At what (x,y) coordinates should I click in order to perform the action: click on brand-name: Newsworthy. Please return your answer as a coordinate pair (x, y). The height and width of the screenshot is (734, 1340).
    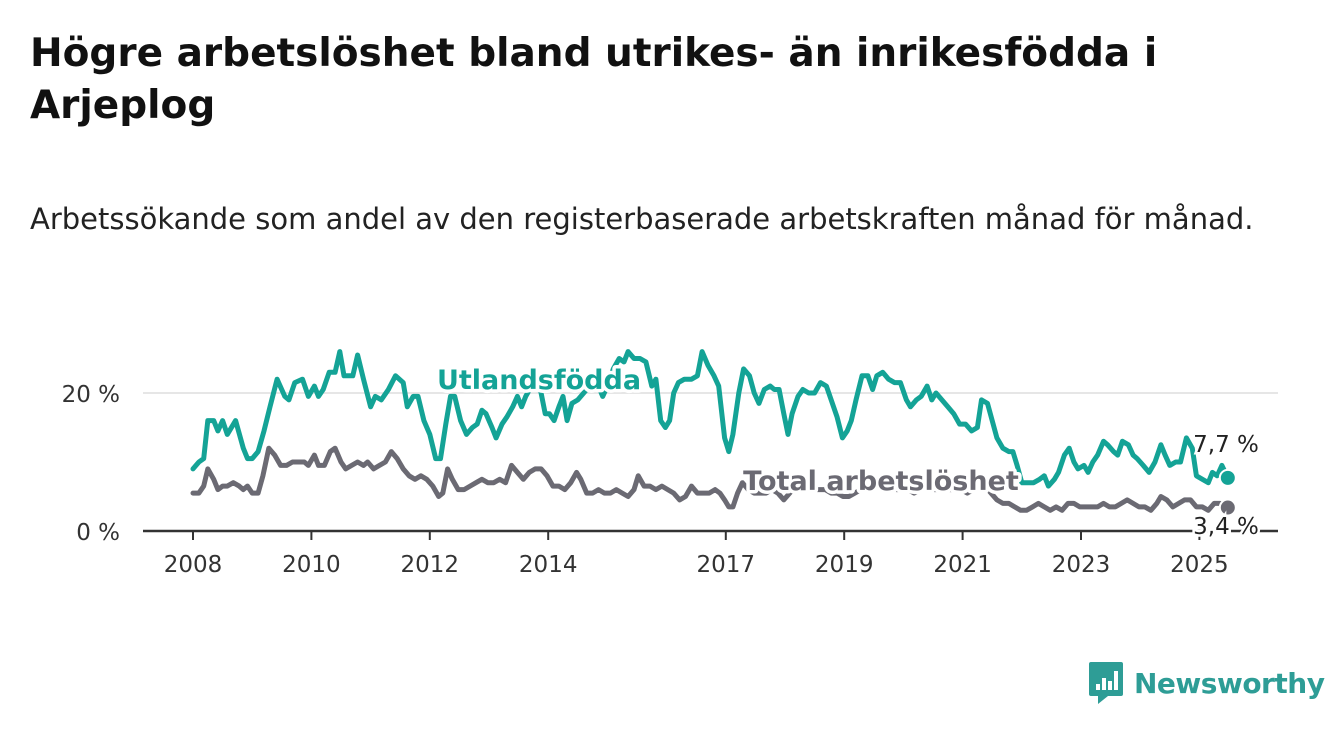
    Looking at the image, I should click on (1229, 683).